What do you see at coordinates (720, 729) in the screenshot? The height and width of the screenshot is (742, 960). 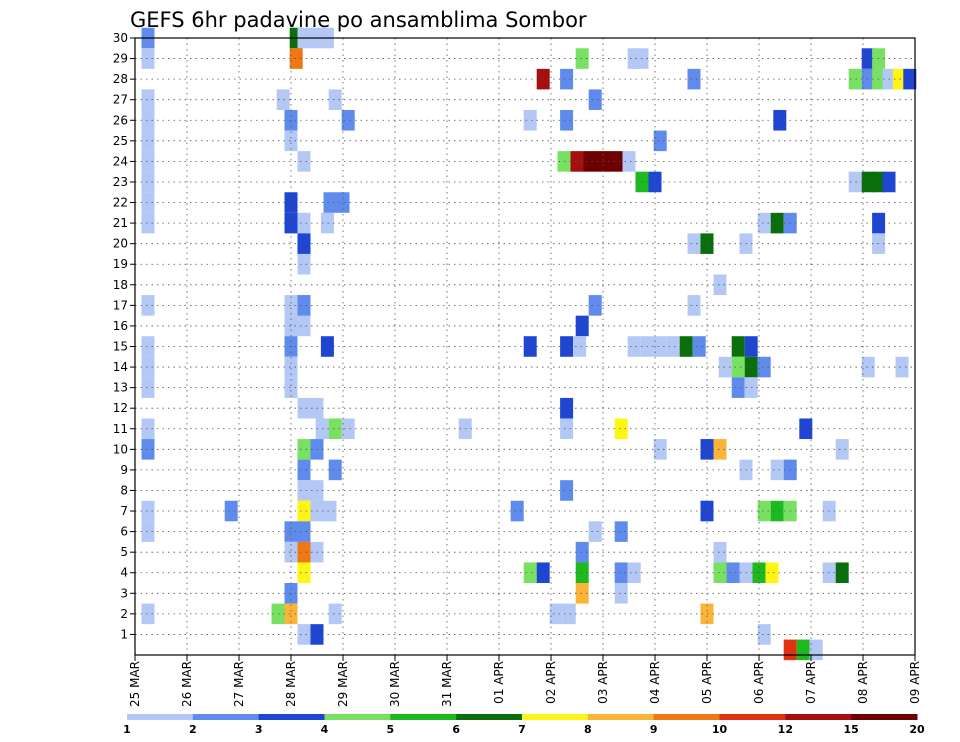 I see `colorbar-label: 10` at bounding box center [720, 729].